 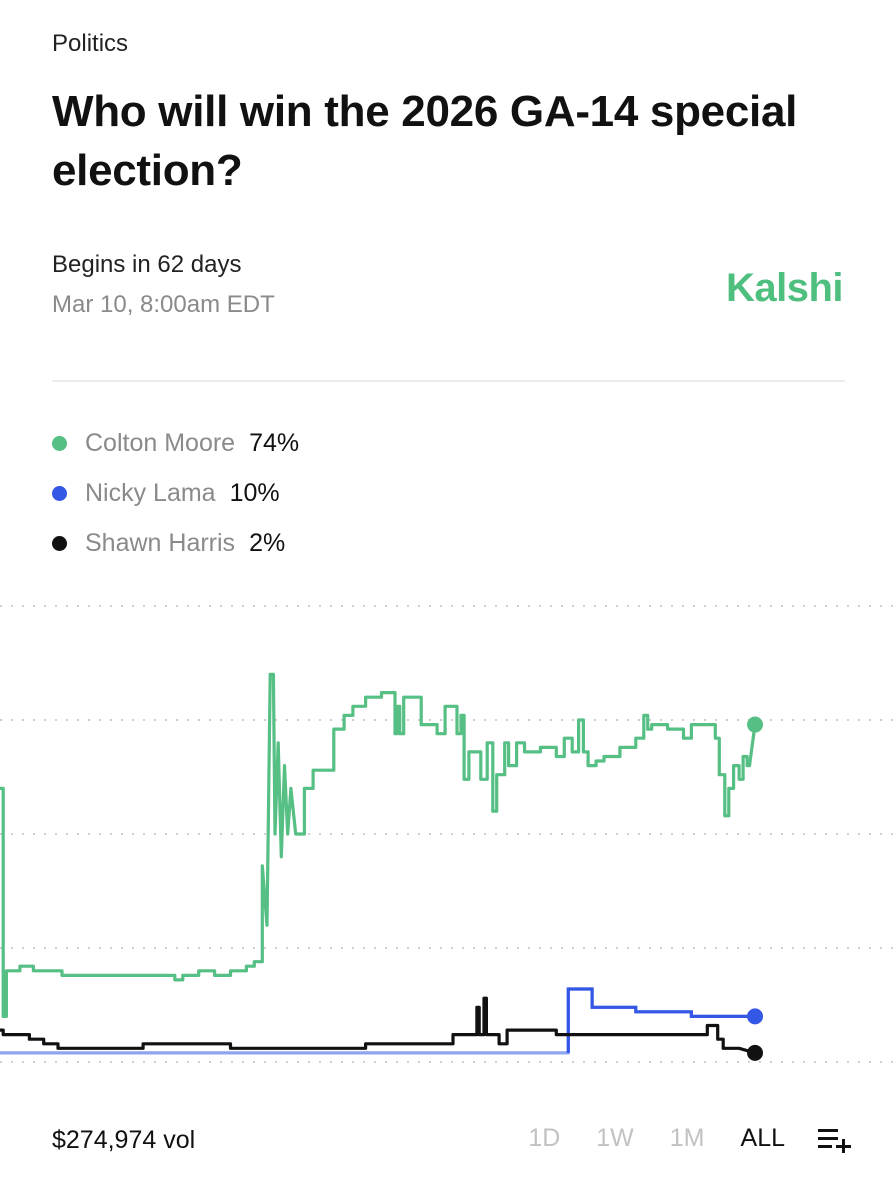 What do you see at coordinates (544, 1138) in the screenshot?
I see `range-1d-button: 1D` at bounding box center [544, 1138].